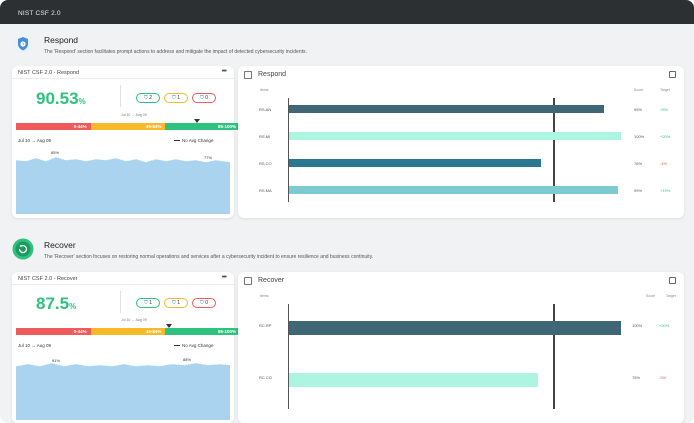 This screenshot has height=423, width=694. Describe the element at coordinates (638, 109) in the screenshot. I see `row-score: 95%` at that location.